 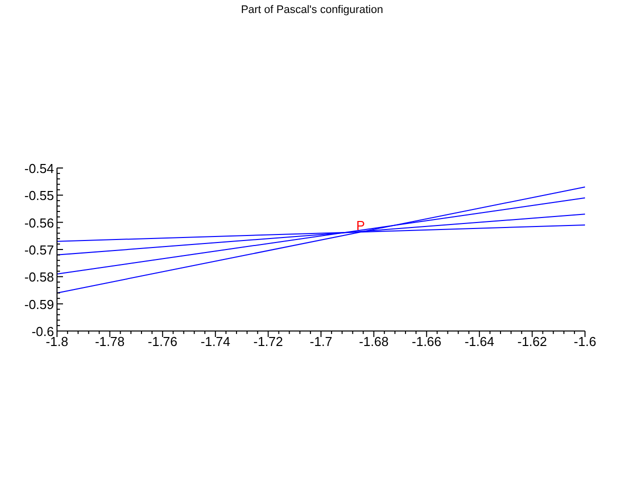 What do you see at coordinates (39, 304) in the screenshot?
I see `y-tick-label: -0.59` at bounding box center [39, 304].